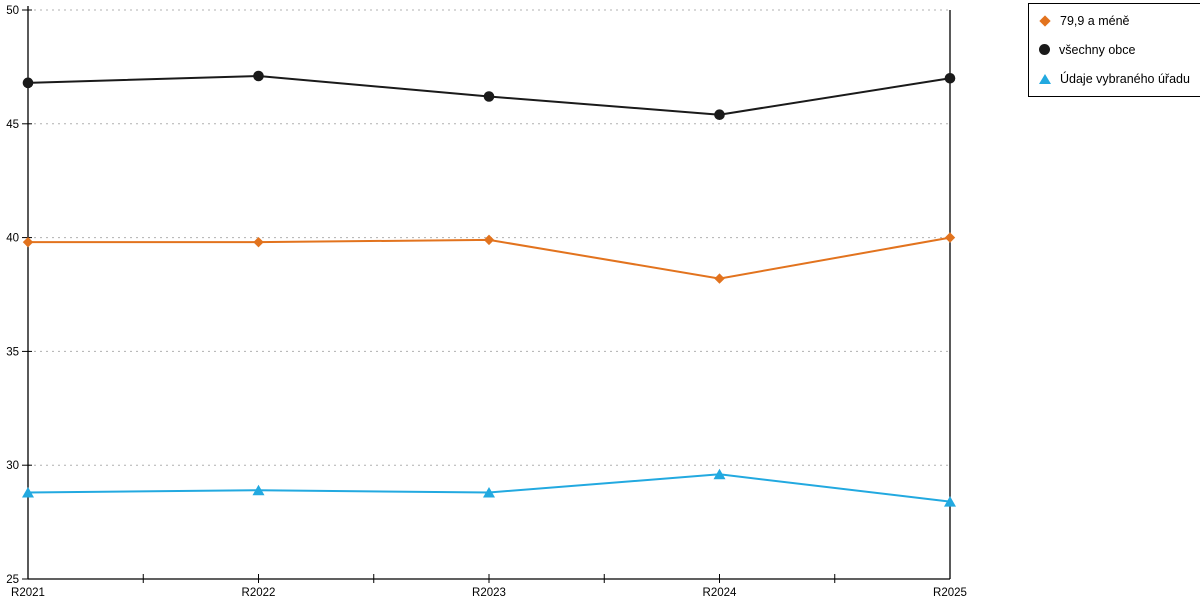 Image resolution: width=1200 pixels, height=600 pixels. What do you see at coordinates (259, 593) in the screenshot?
I see `x-tick-label: R2022` at bounding box center [259, 593].